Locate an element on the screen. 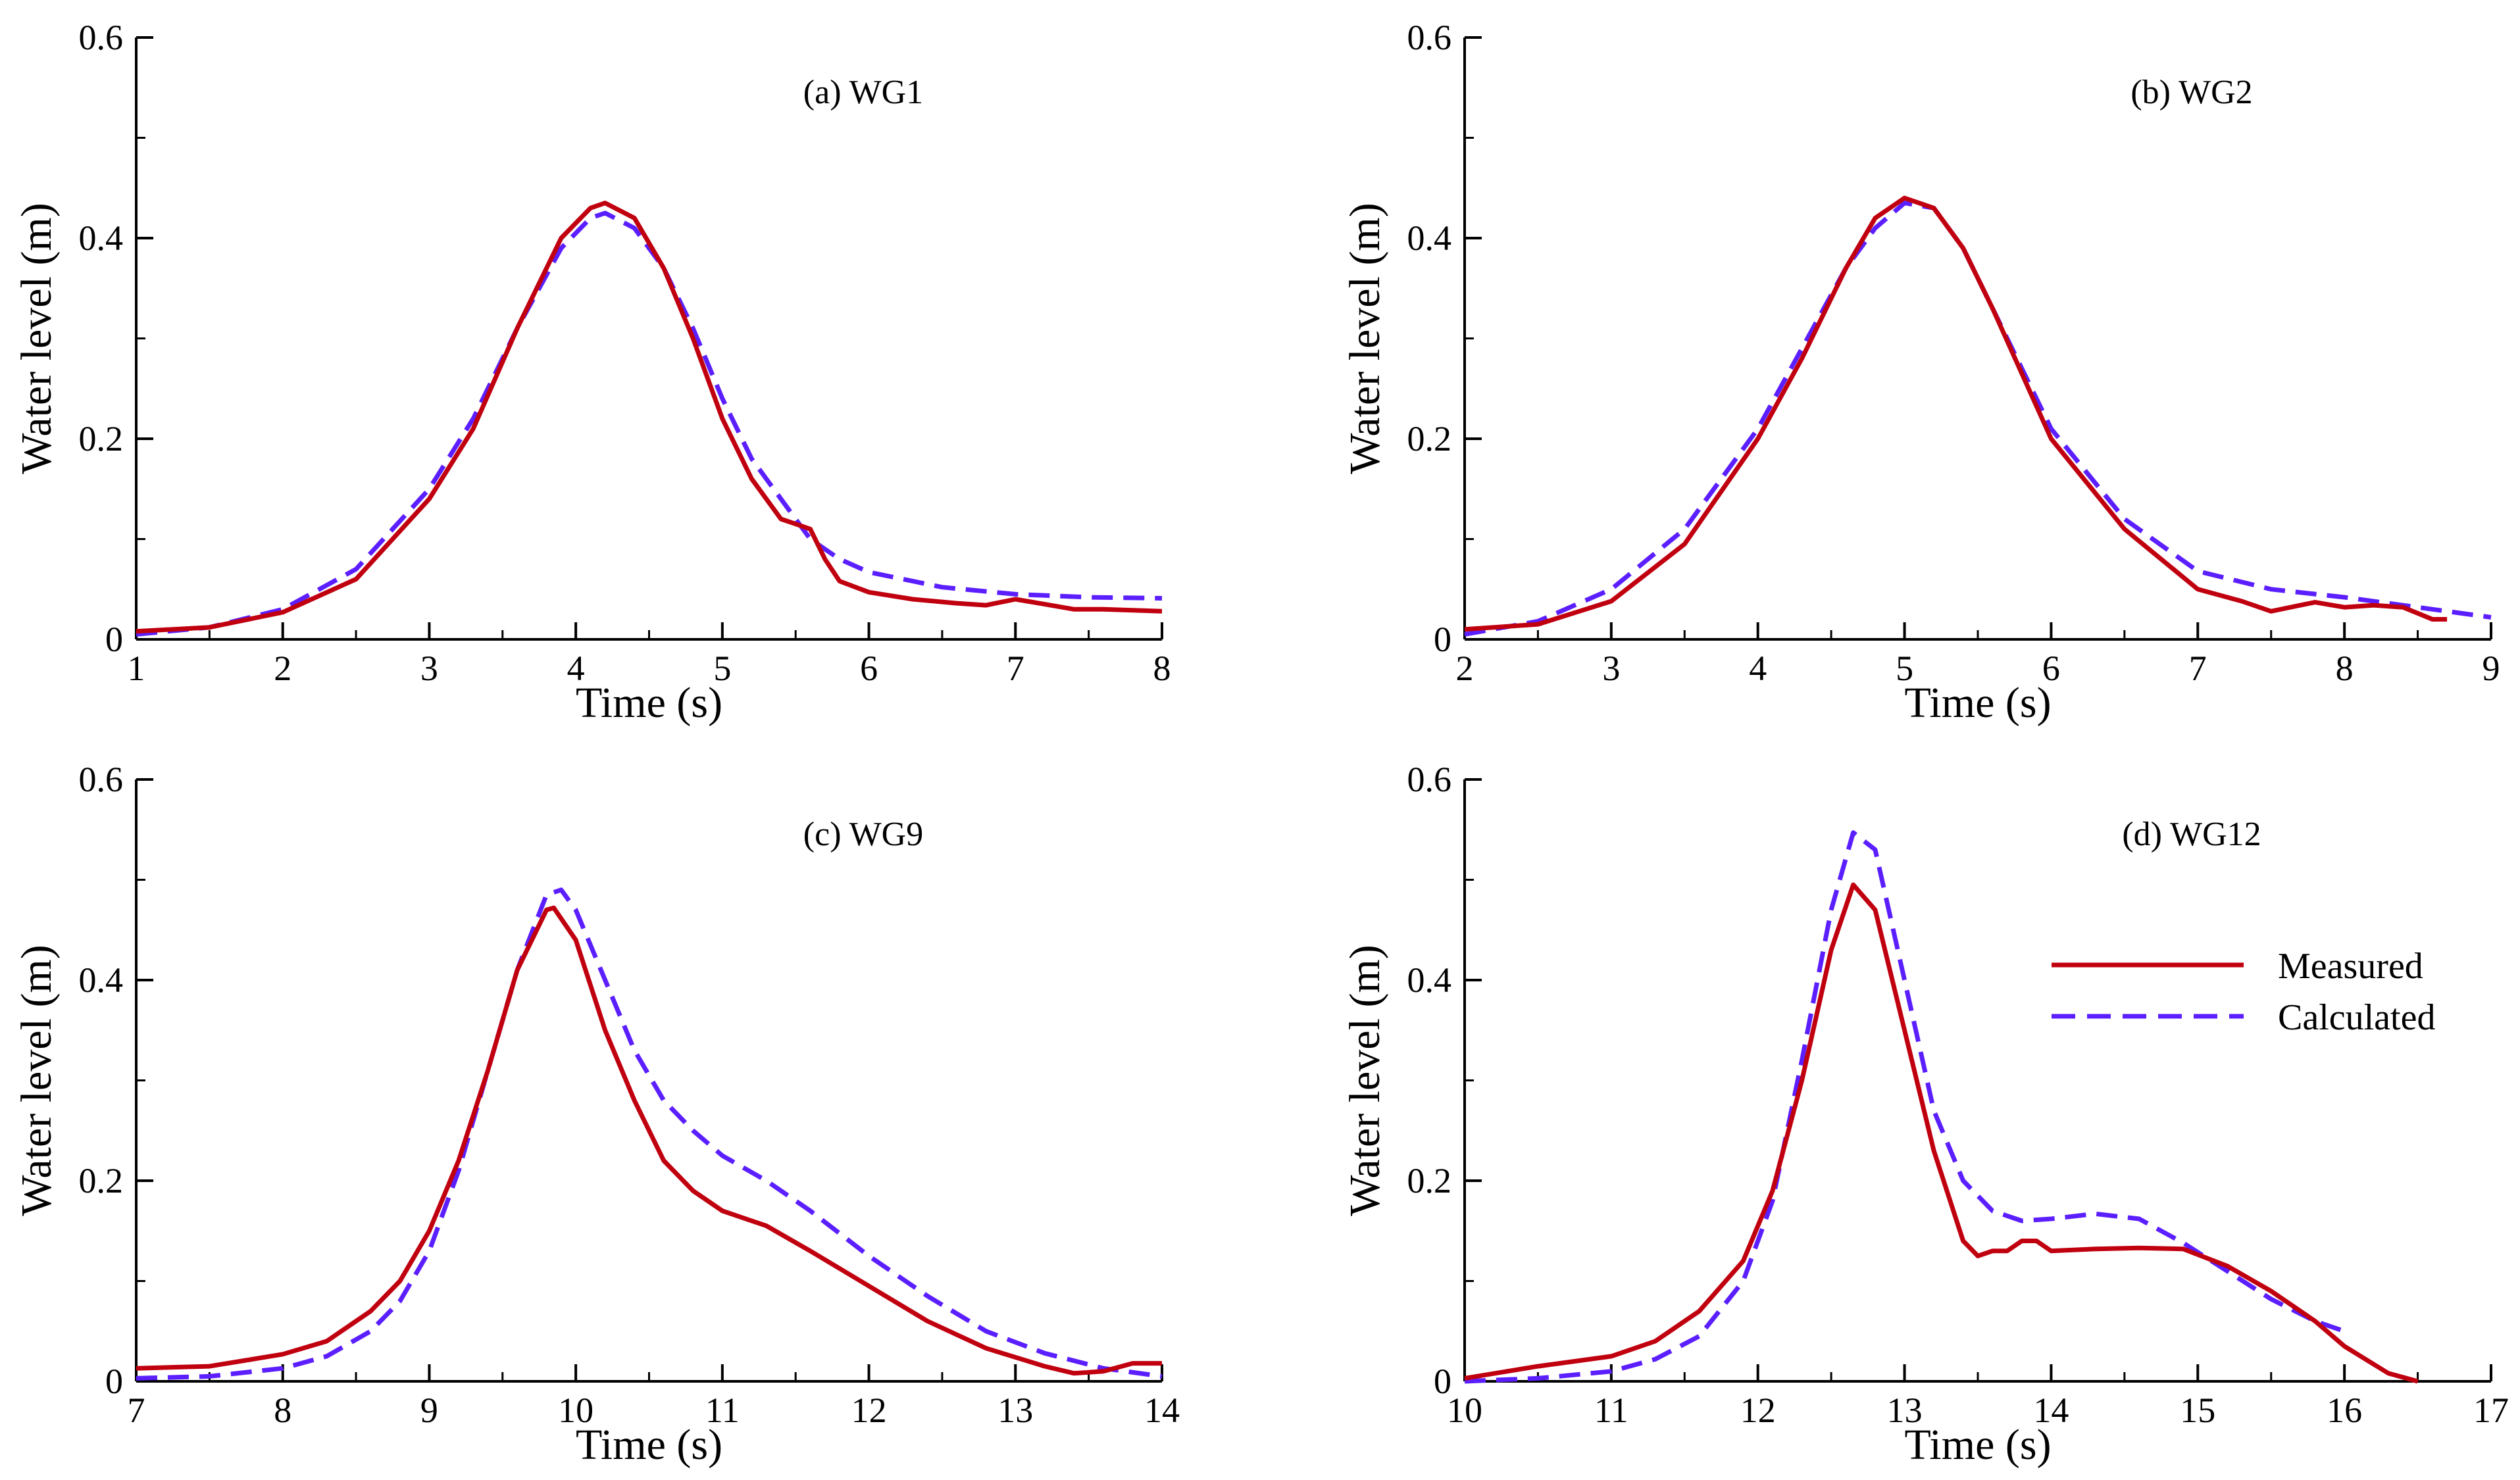 Image resolution: width=2520 pixels, height=1480 pixels. x-tick-label: 17 is located at coordinates (2491, 1410).